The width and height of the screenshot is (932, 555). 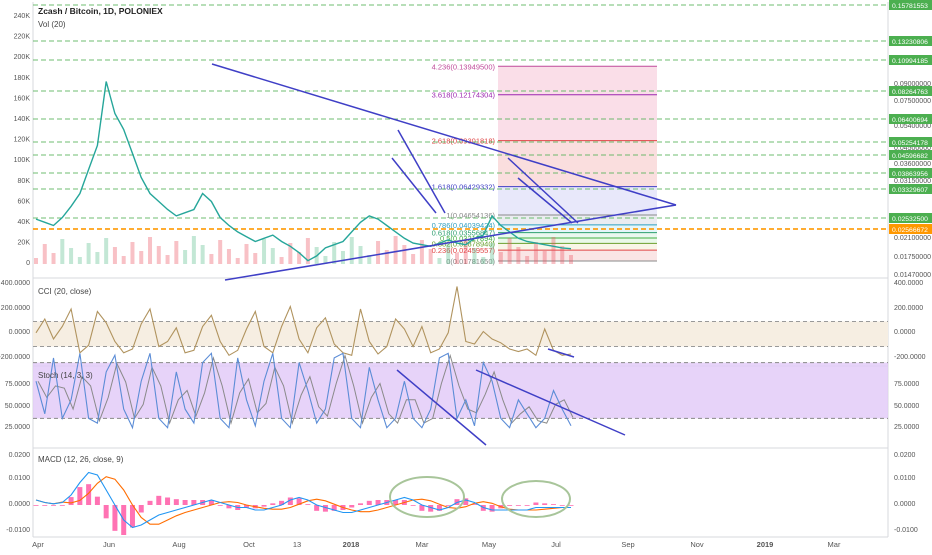 I want to click on fib-level-label: 1.618(0.06429332), so click(x=464, y=187).